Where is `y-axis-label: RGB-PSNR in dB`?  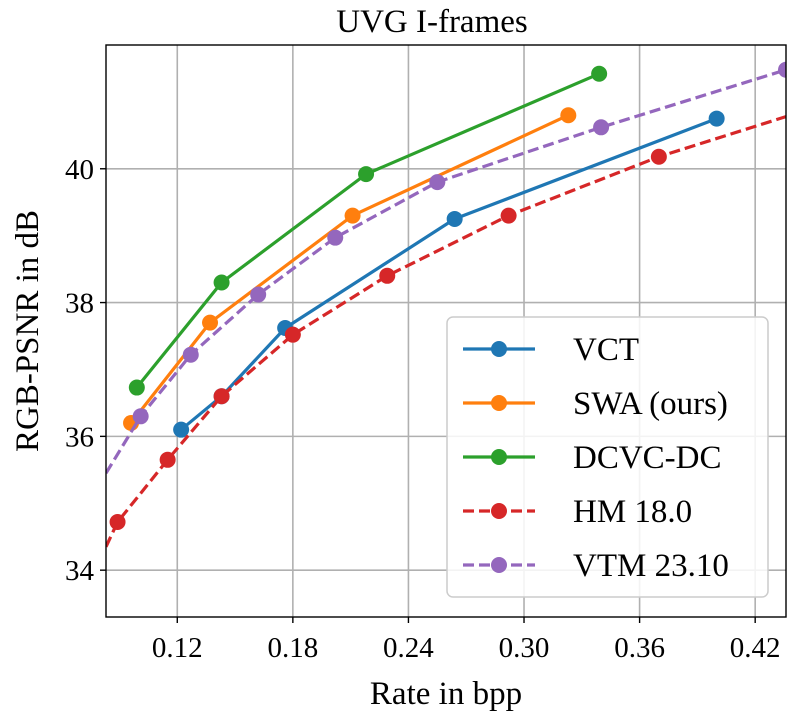 y-axis-label: RGB-PSNR in dB is located at coordinates (28, 331).